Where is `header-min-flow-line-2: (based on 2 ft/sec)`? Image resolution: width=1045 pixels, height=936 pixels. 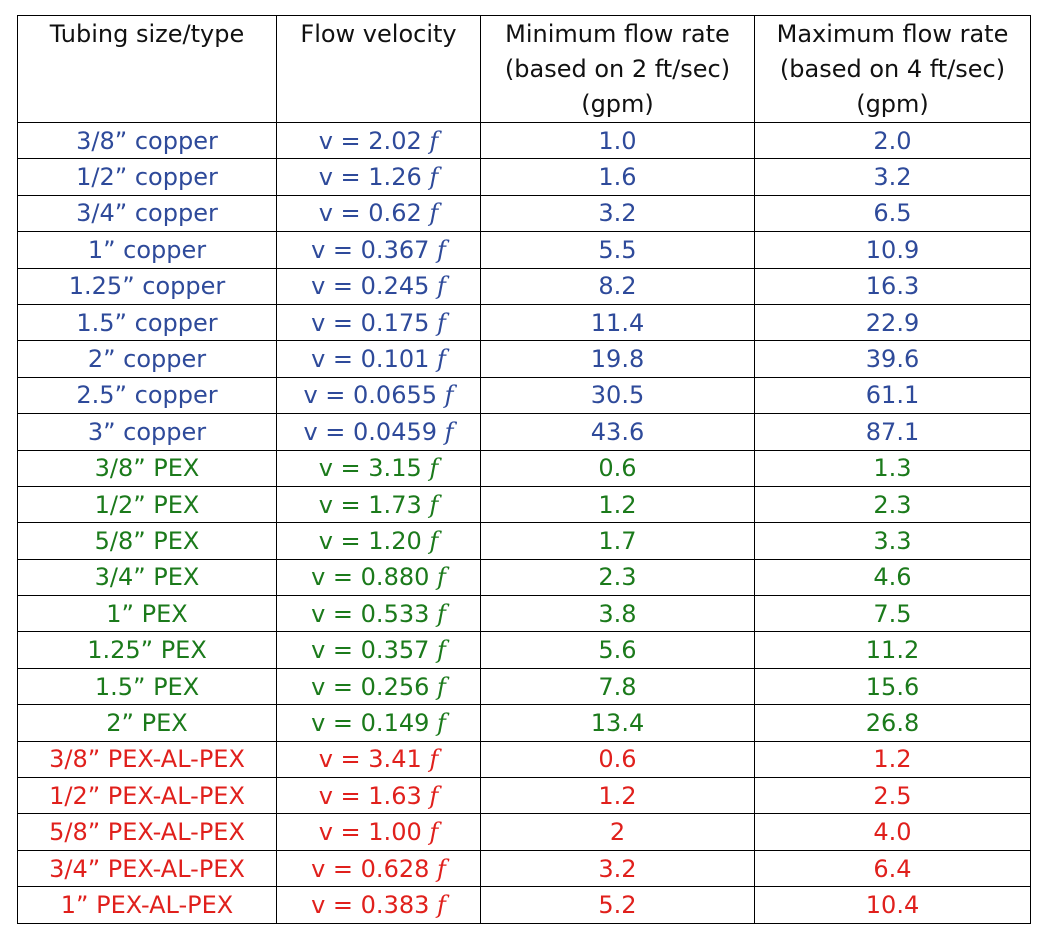
header-min-flow-line-2: (based on 2 ft/sec) is located at coordinates (617, 69).